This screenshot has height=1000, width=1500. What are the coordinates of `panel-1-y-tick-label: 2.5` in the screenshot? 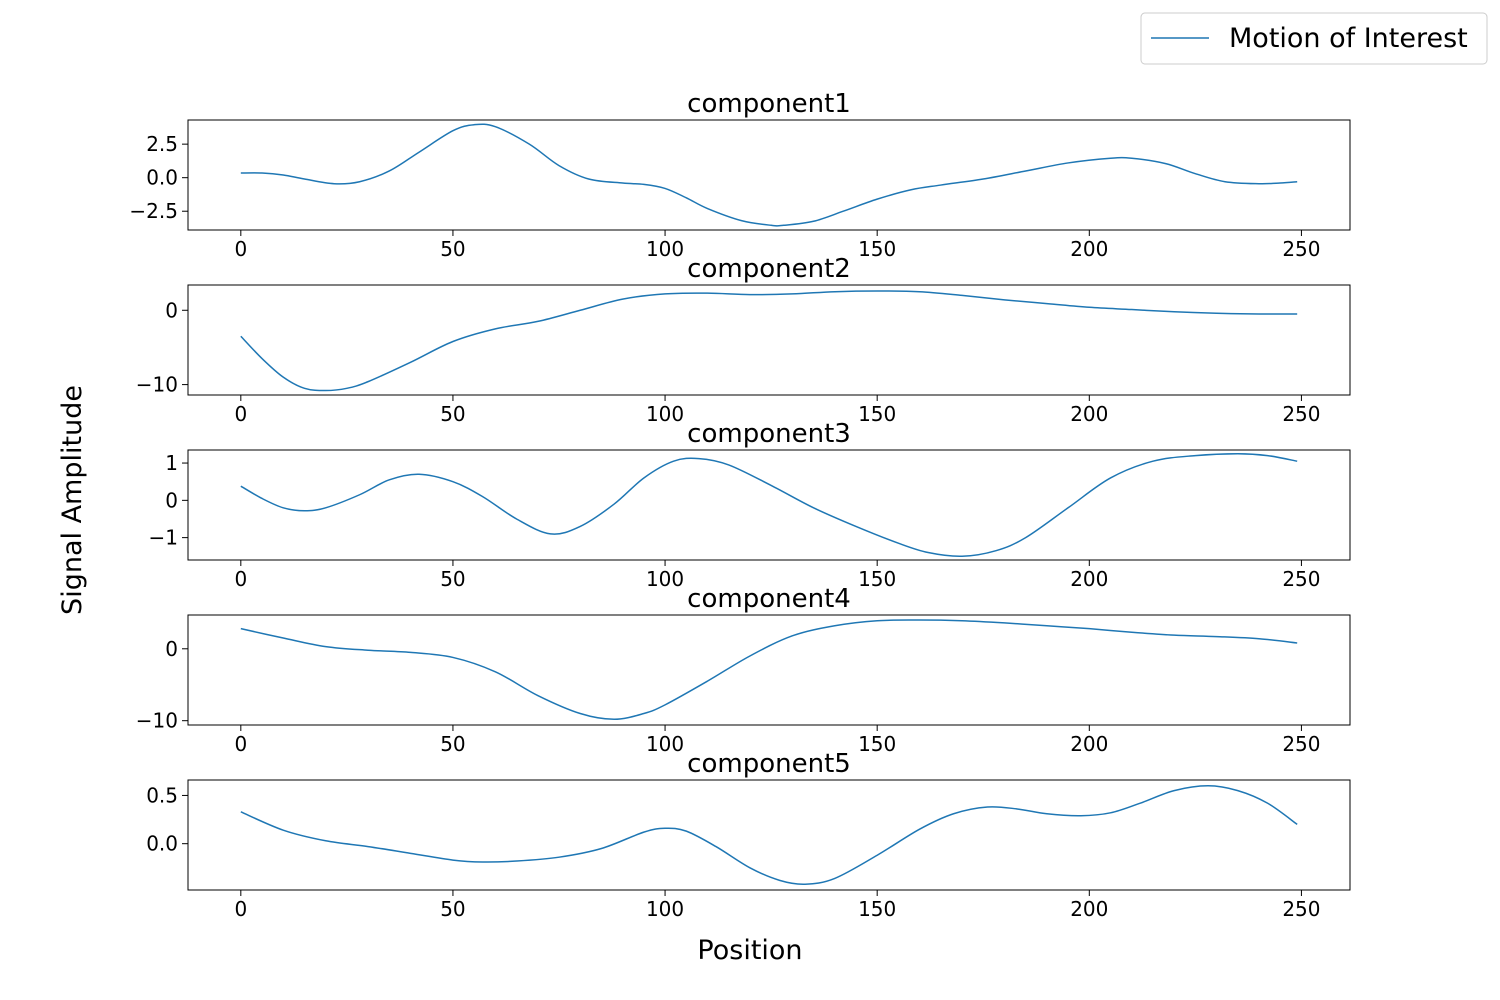 It's located at (162, 144).